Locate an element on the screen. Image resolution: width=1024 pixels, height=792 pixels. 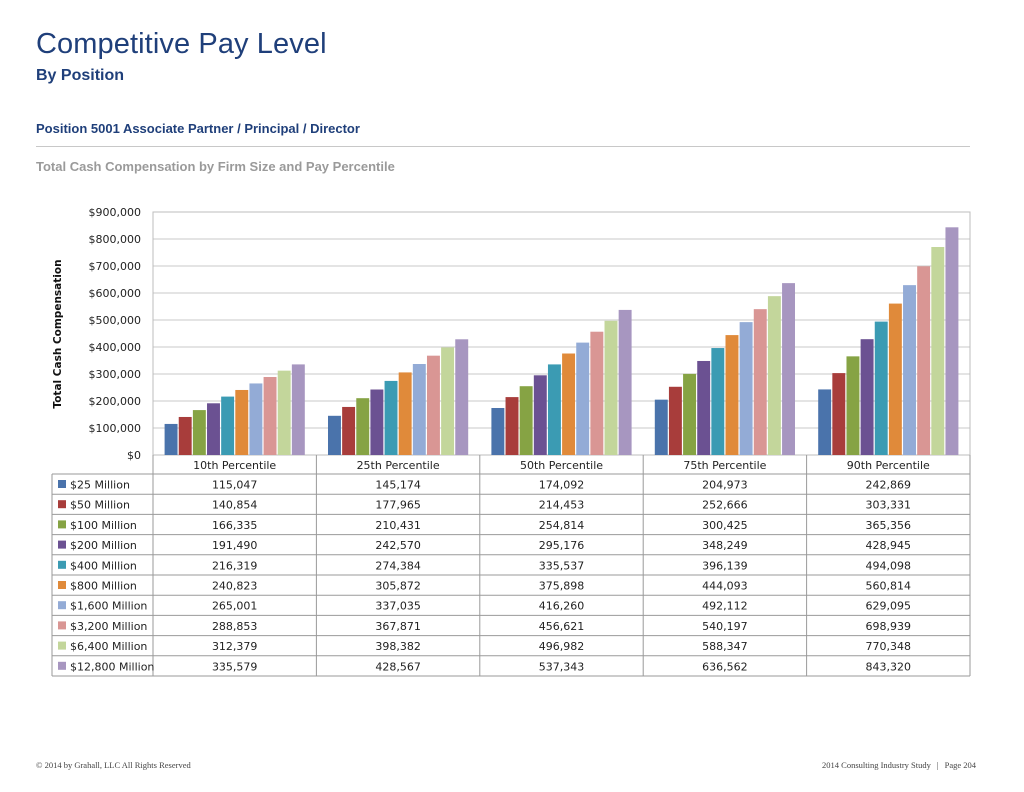
data-label: 843,320 is located at coordinates (889, 666).